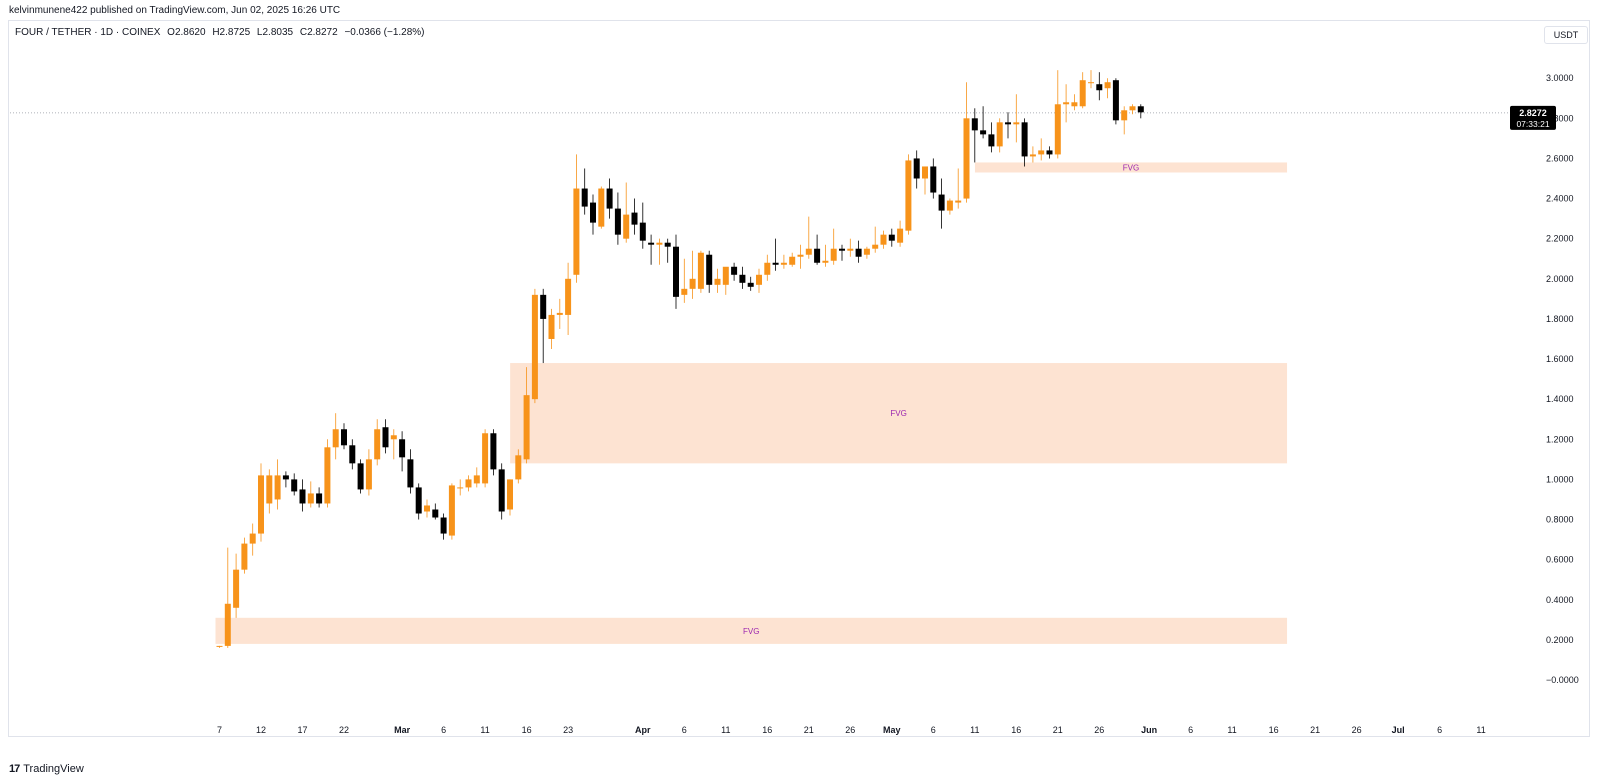 The height and width of the screenshot is (783, 1600). What do you see at coordinates (643, 730) in the screenshot?
I see `x-axis-tick-label: Apr` at bounding box center [643, 730].